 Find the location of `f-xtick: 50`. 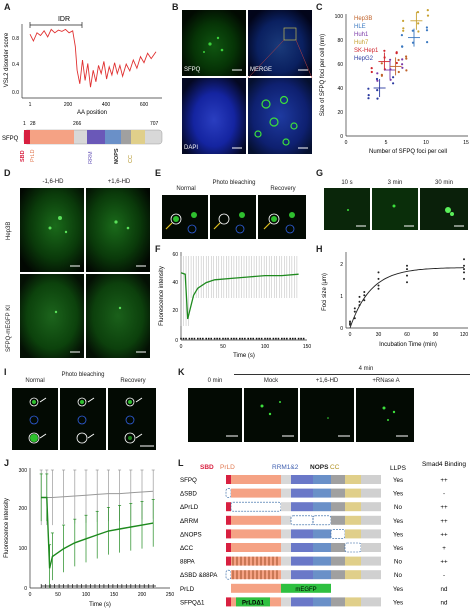

f-xtick: 50 is located at coordinates (223, 347).